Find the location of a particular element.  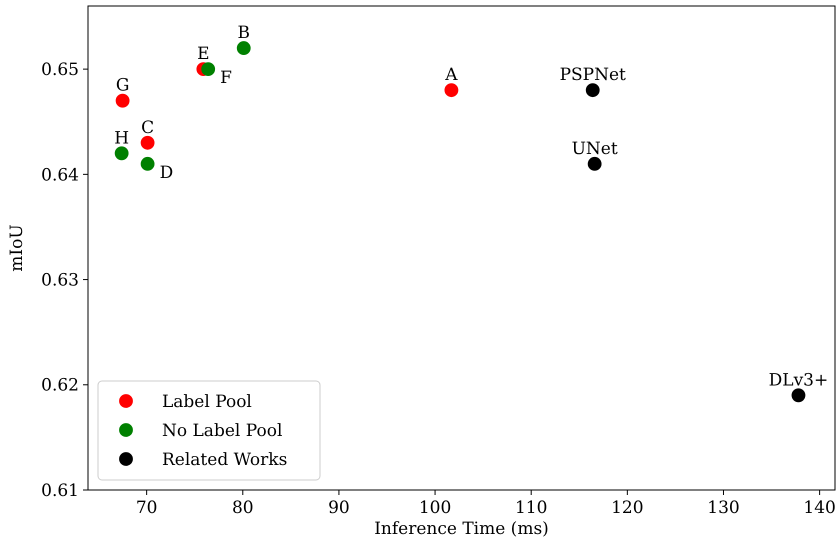

annotation: H is located at coordinates (122, 138).